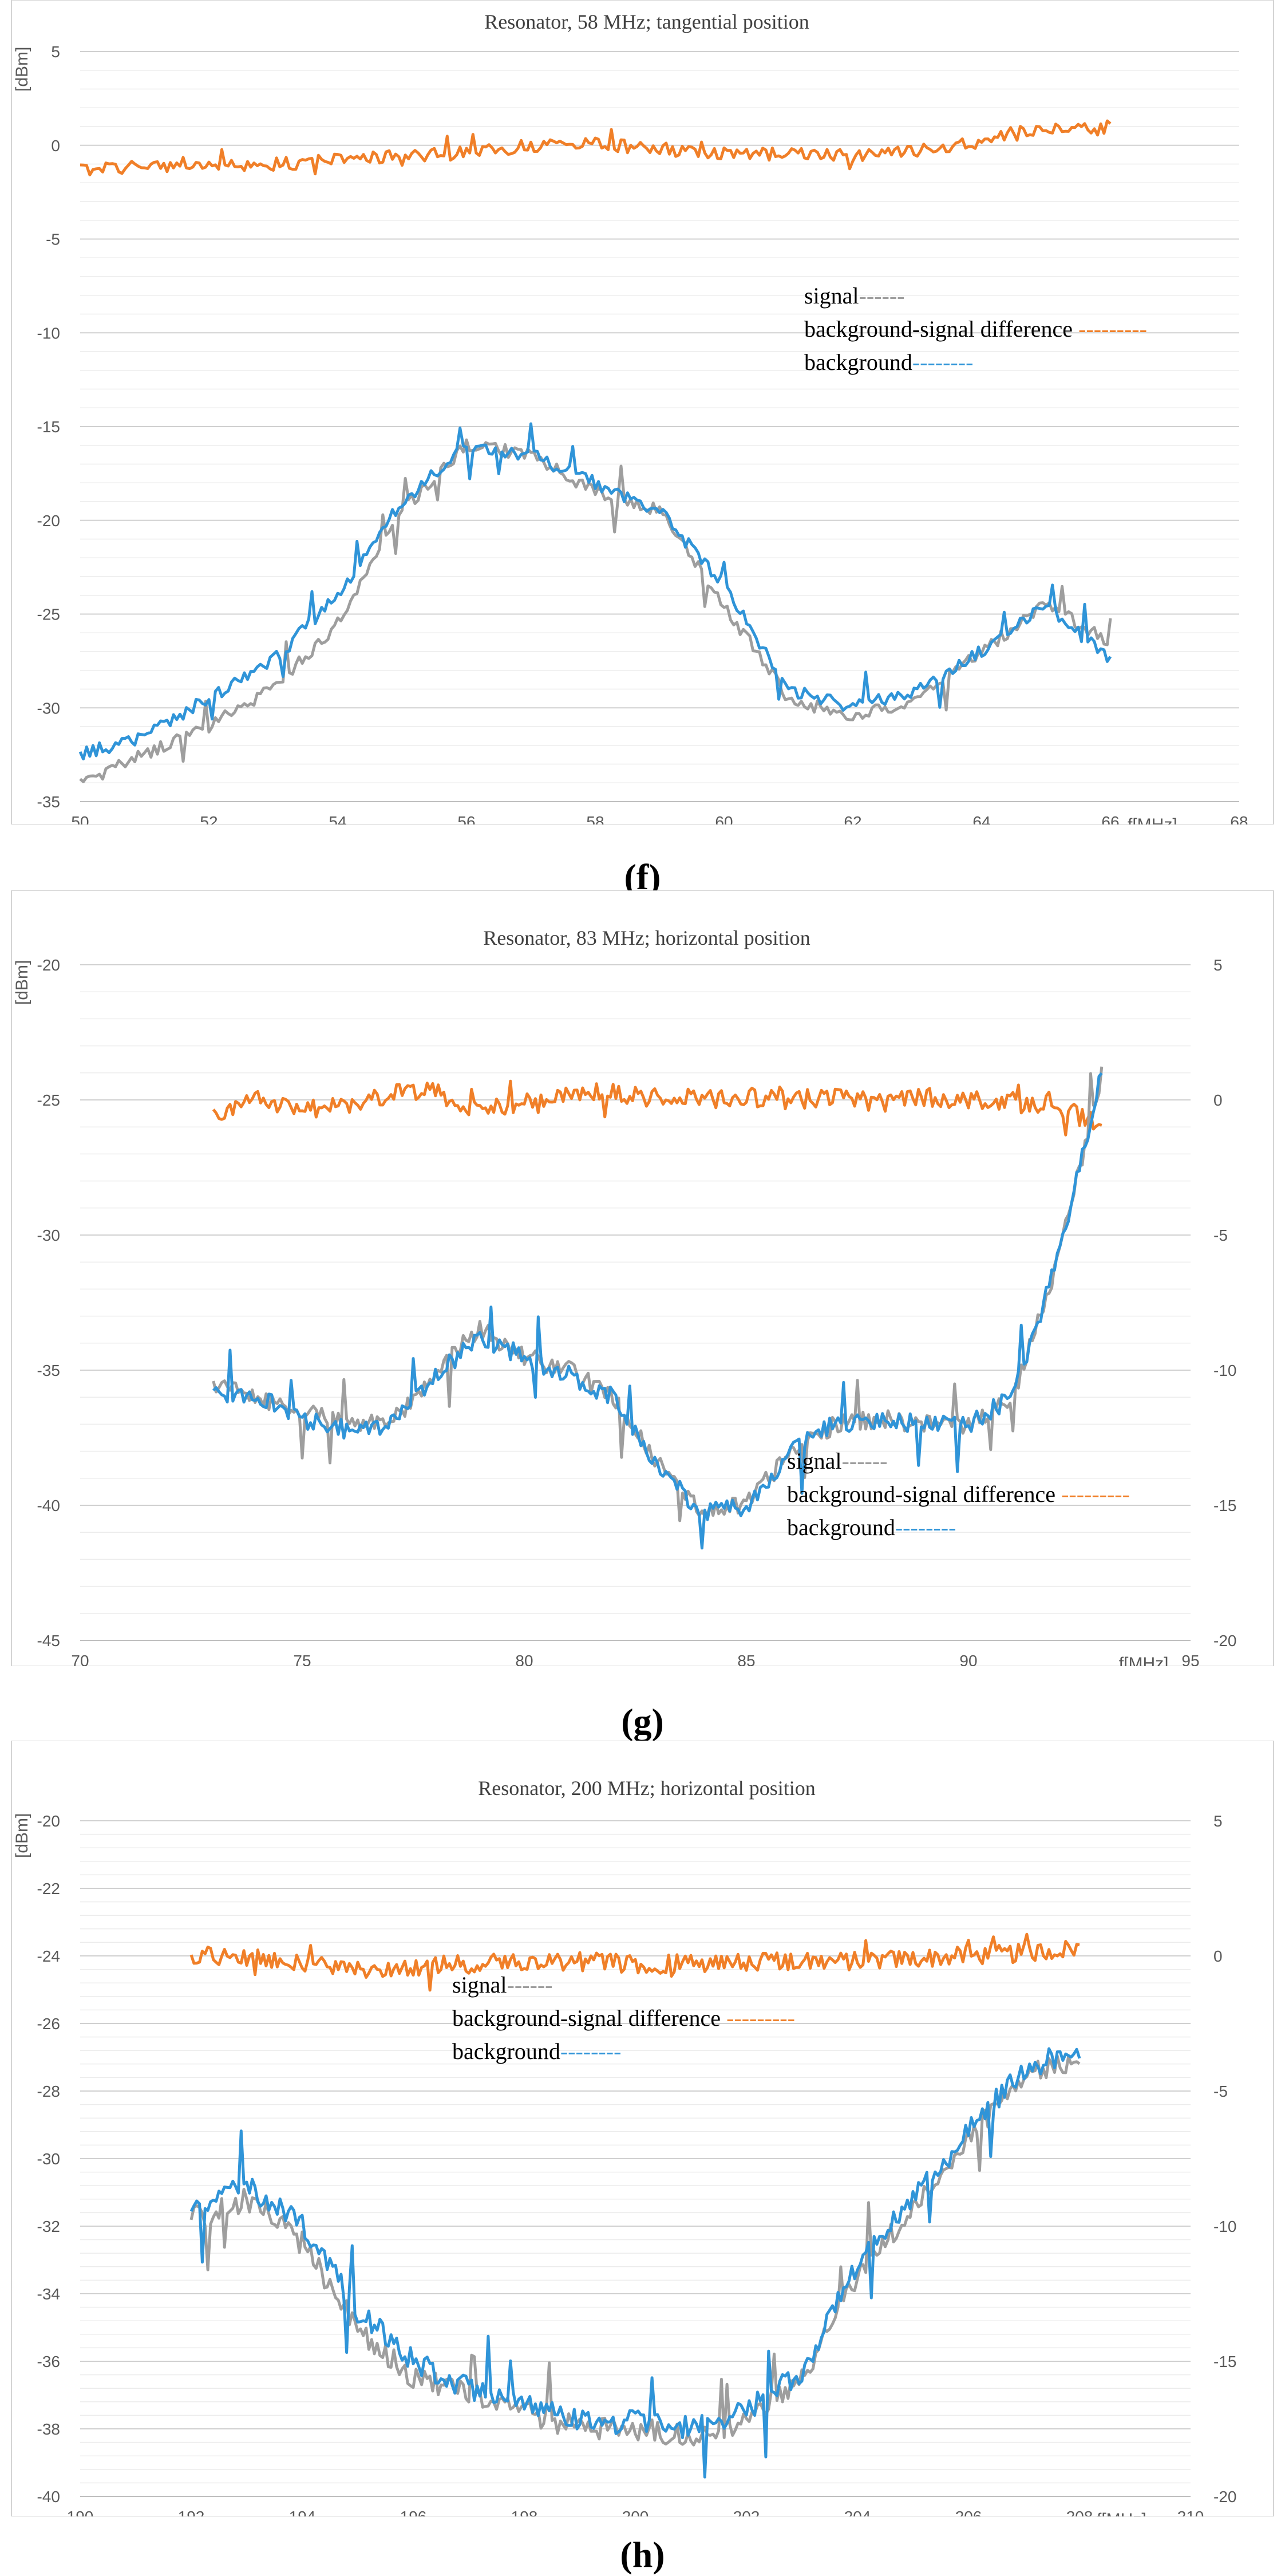 Image resolution: width=1285 pixels, height=2576 pixels. Describe the element at coordinates (1224, 1370) in the screenshot. I see `y2-tick-label: -10` at that location.